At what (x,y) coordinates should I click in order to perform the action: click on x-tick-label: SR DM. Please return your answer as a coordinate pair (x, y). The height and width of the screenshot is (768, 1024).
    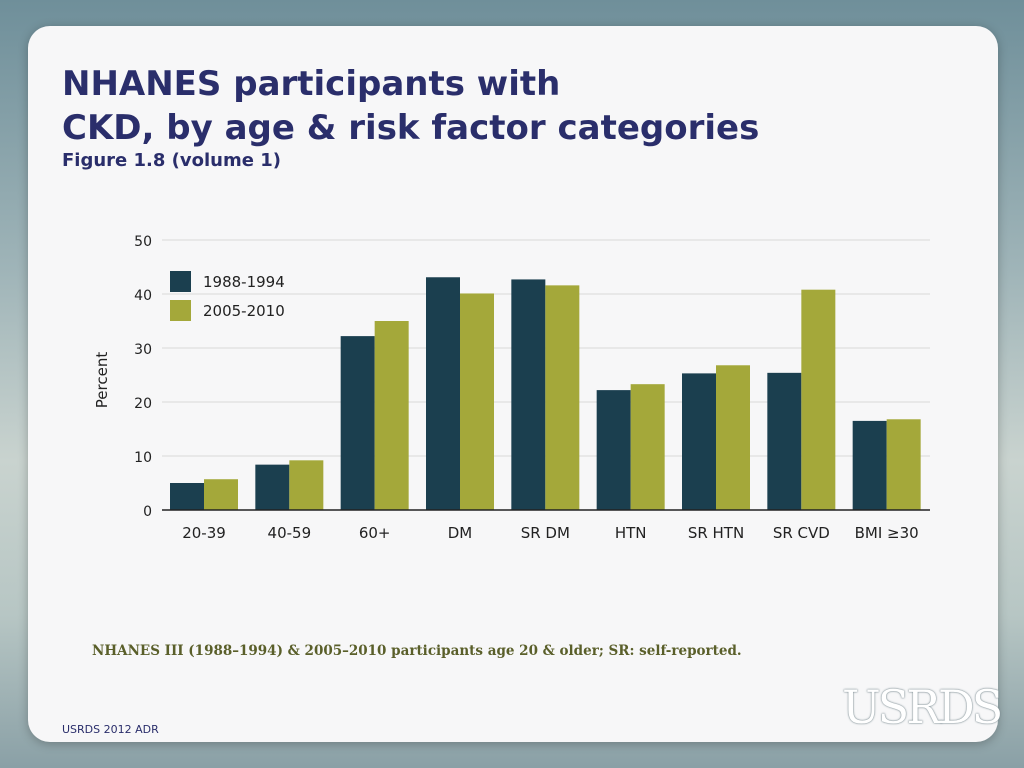
    Looking at the image, I should click on (545, 533).